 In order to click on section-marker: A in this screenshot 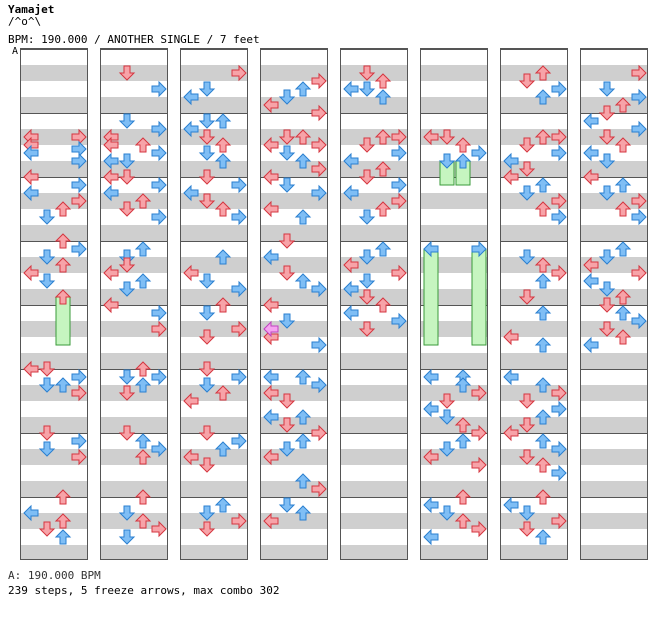, I will do `click(15, 51)`.